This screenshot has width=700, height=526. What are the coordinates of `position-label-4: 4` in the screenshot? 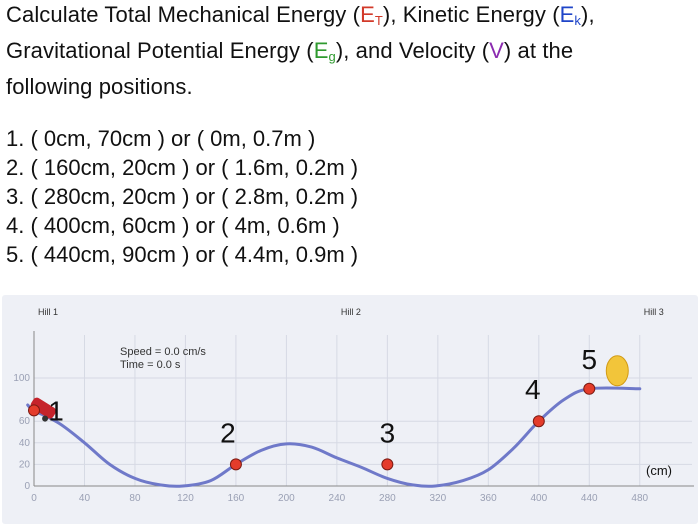 It's located at (533, 389).